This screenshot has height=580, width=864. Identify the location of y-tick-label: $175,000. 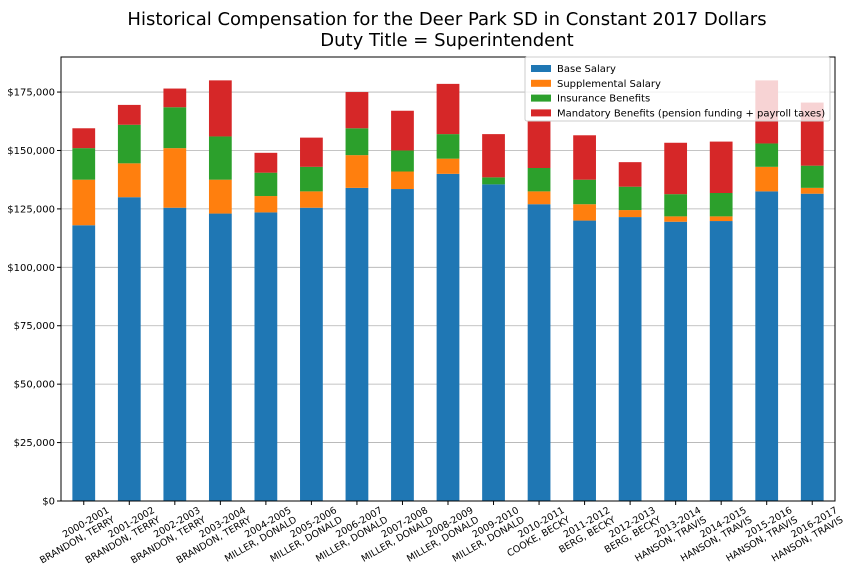
(31, 93).